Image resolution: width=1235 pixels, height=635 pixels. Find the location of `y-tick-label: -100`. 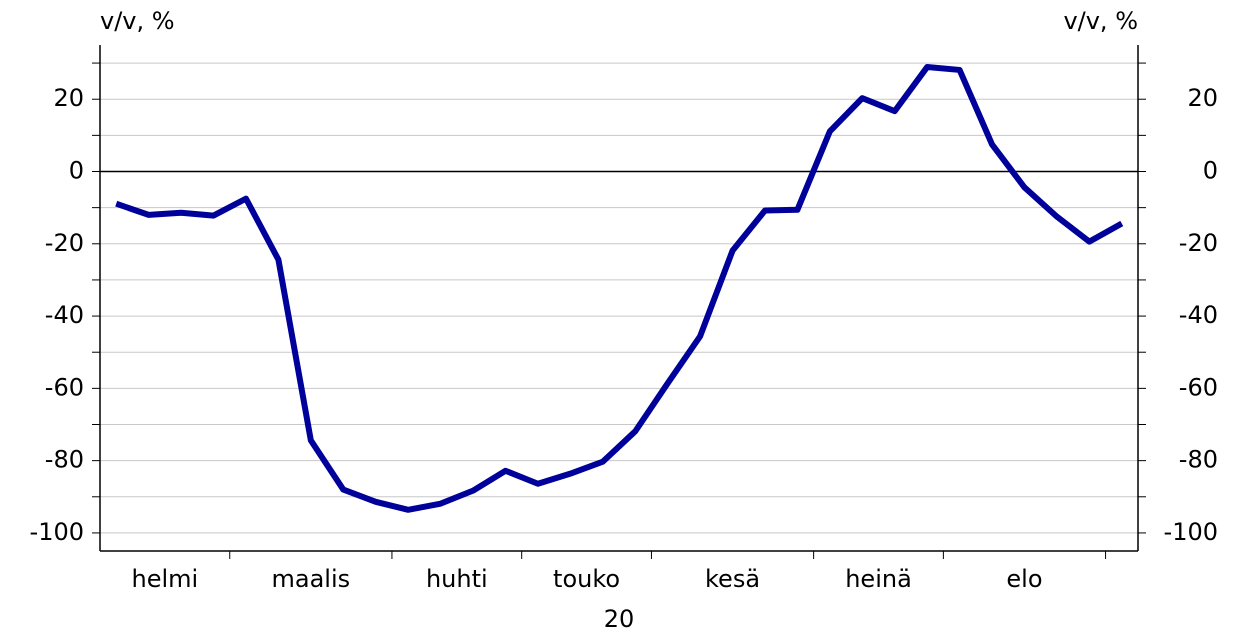

y-tick-label: -100 is located at coordinates (57, 532).